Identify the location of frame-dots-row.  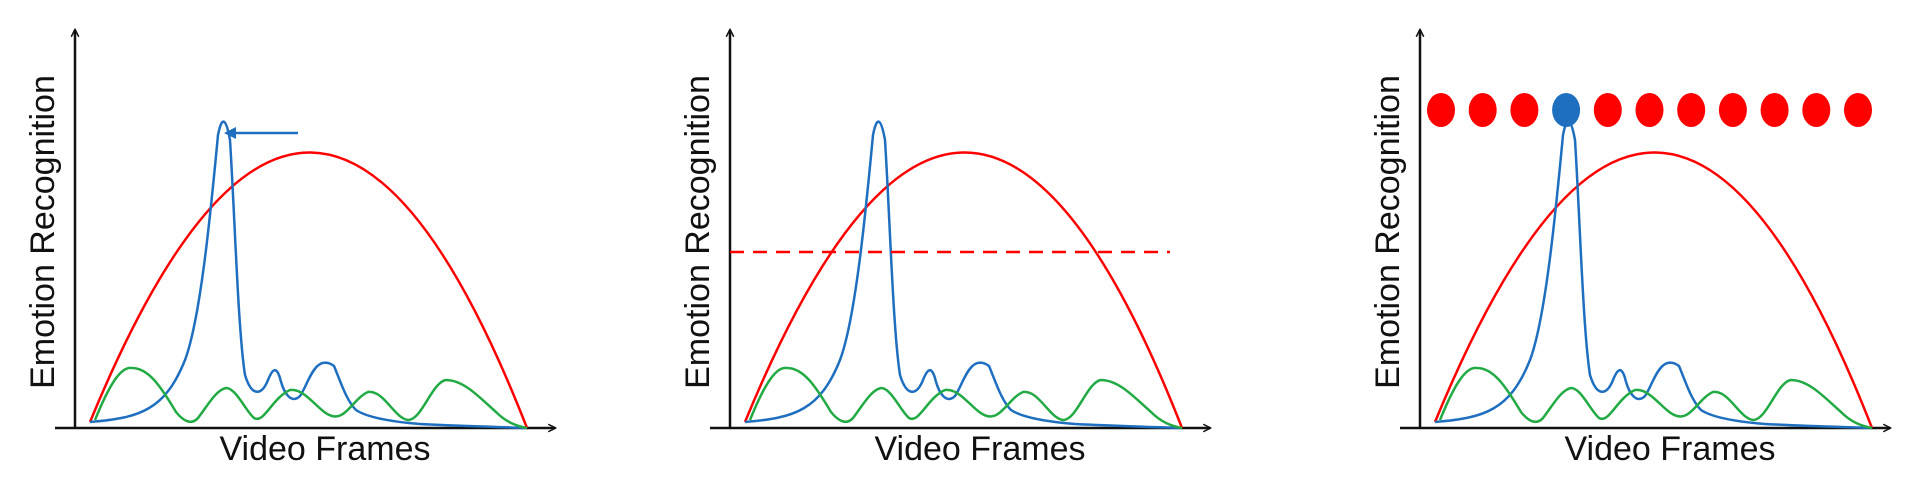
(1649, 110).